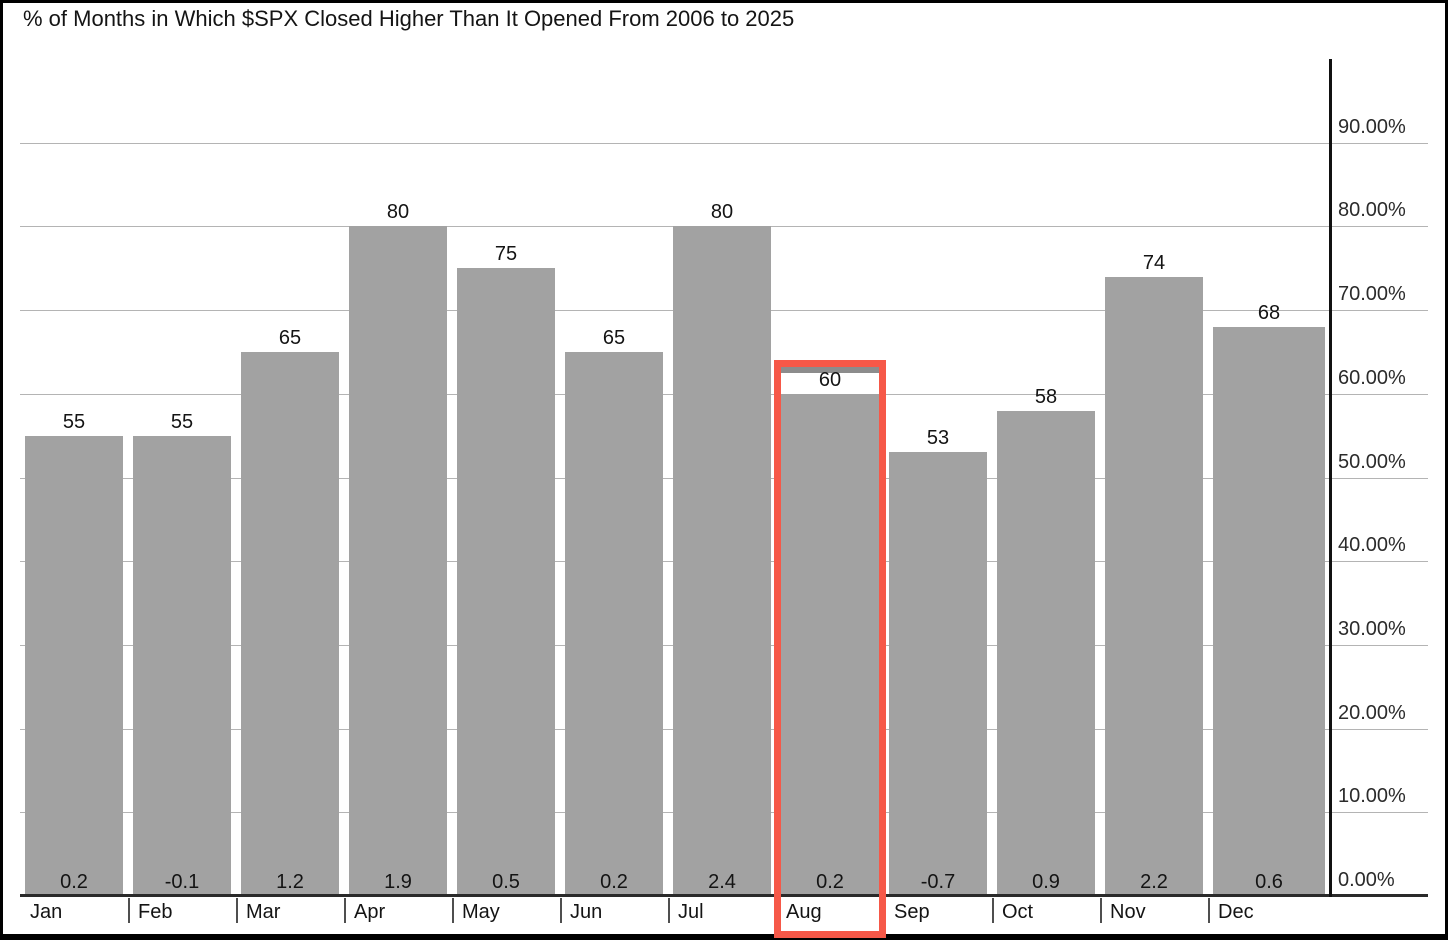  I want to click on bar-value-label-may: 75, so click(506, 254).